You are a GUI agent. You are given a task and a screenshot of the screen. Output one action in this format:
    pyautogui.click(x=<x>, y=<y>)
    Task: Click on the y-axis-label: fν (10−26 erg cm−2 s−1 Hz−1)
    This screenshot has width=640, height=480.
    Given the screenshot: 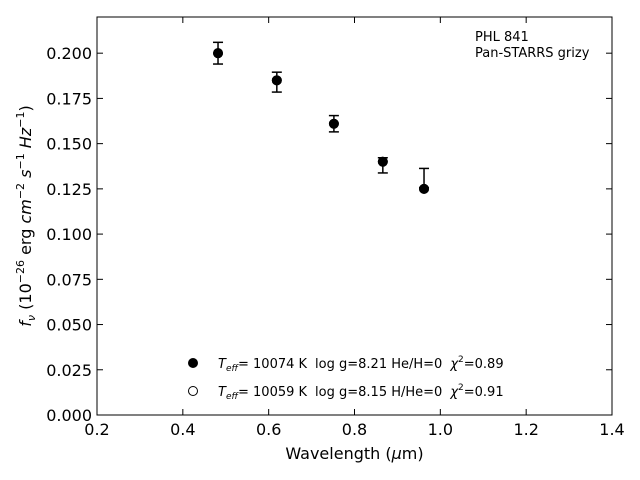 What is the action you would take?
    pyautogui.click(x=26, y=215)
    